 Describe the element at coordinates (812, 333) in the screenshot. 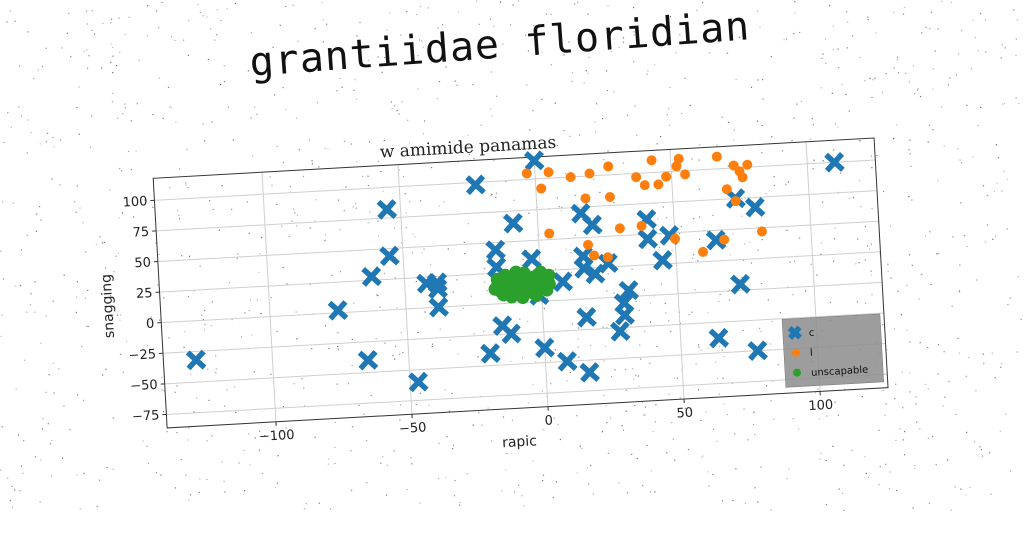

I see `legend-label: c` at that location.